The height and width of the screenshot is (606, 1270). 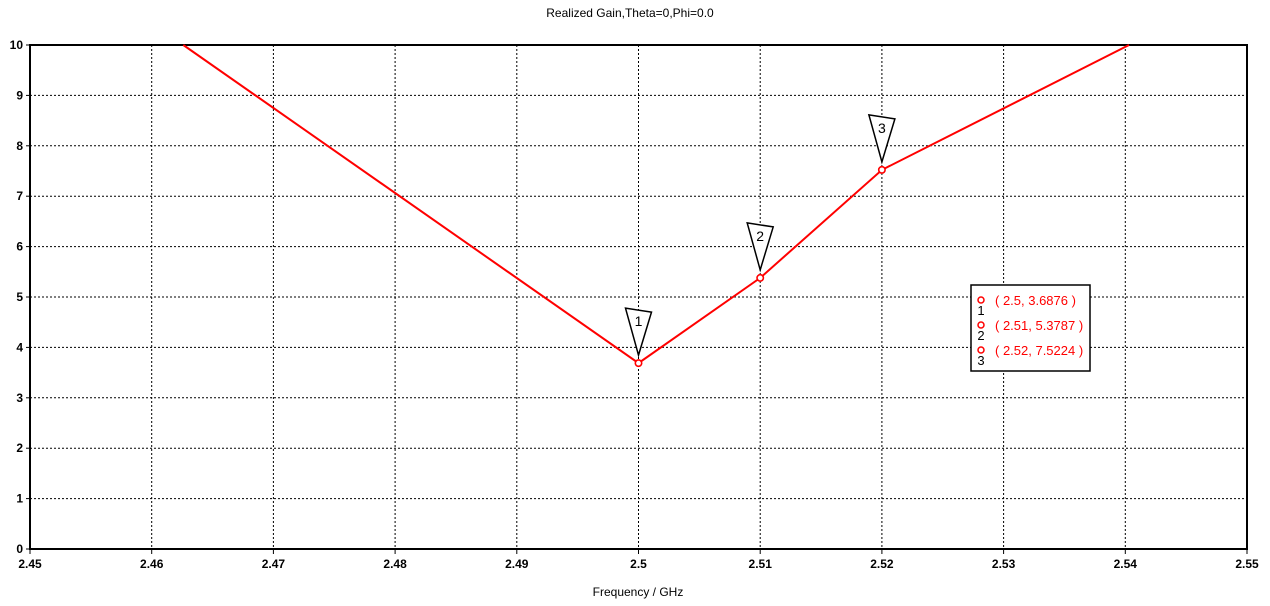 I want to click on x-tick-label: 2.55, so click(x=1247, y=564).